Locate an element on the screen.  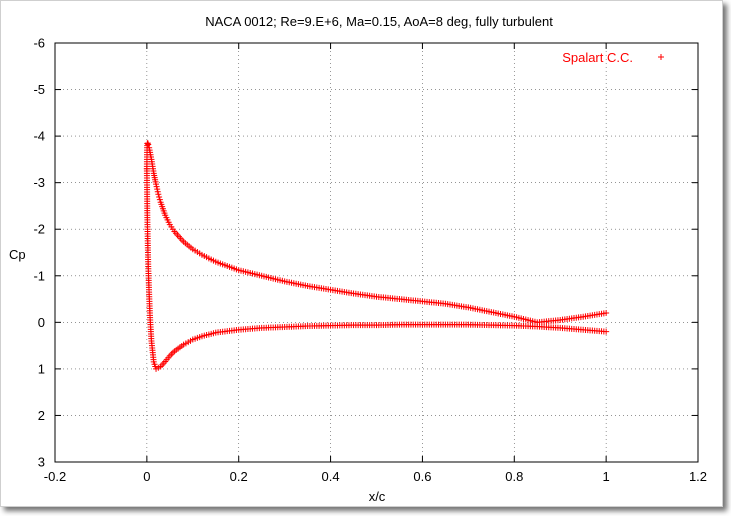
y-tick-label: -3 is located at coordinates (39, 182).